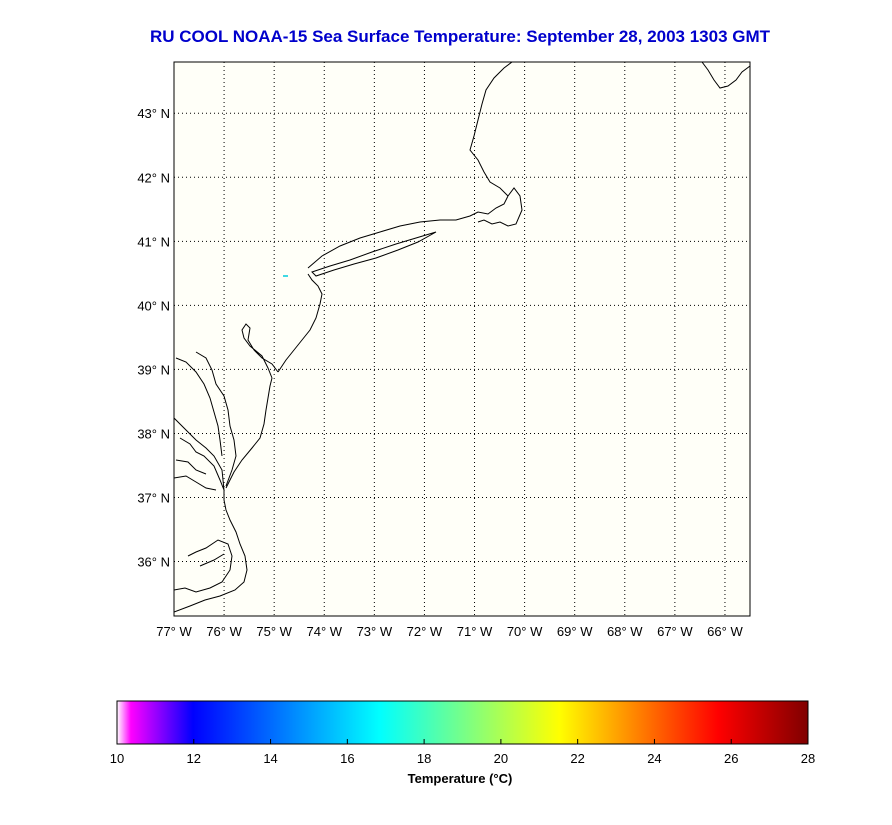 The height and width of the screenshot is (825, 892). I want to click on coastline-delmarva, so click(249, 433).